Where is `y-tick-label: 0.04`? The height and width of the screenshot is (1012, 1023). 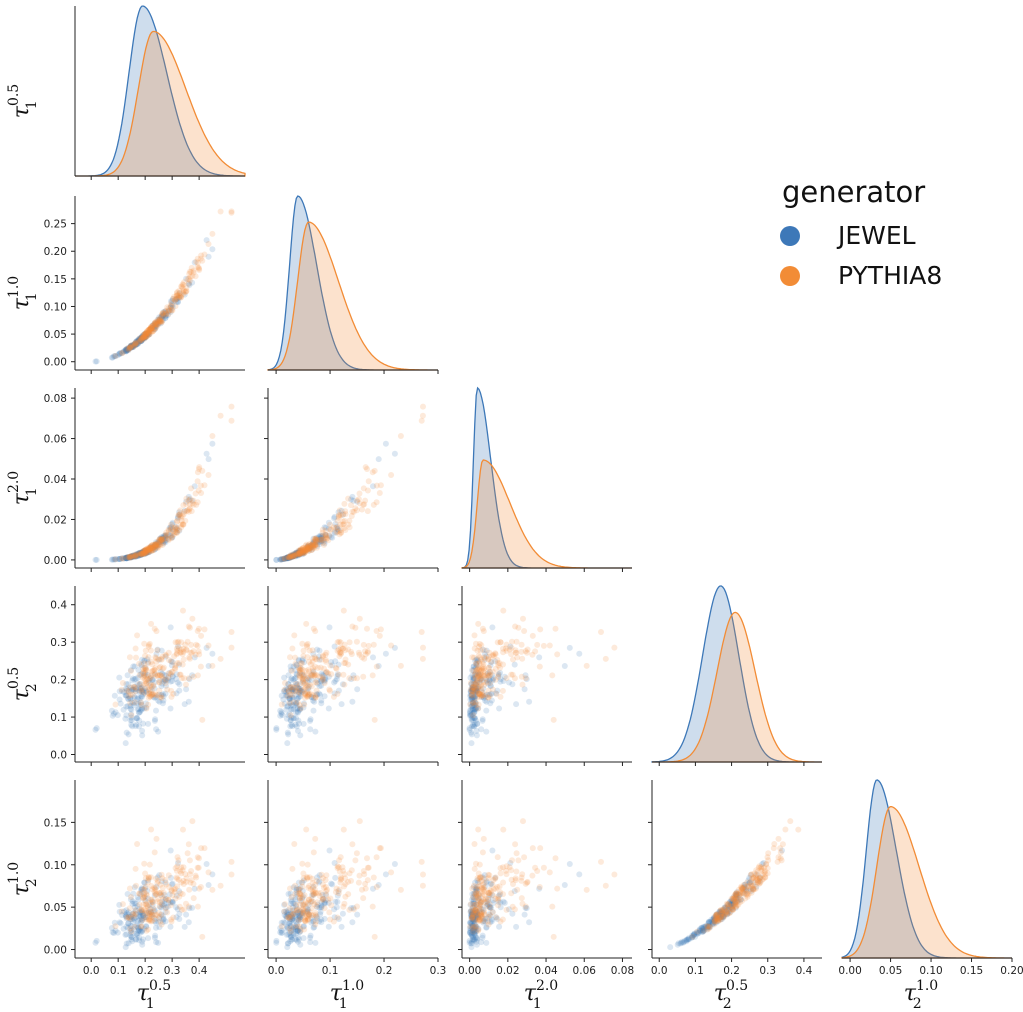 y-tick-label: 0.04 is located at coordinates (56, 480).